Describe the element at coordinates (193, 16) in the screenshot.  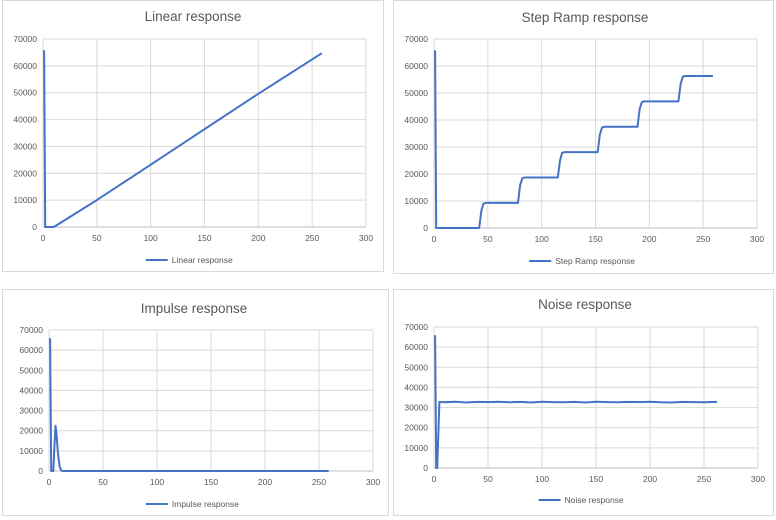
I see `chart-title: Linear response` at that location.